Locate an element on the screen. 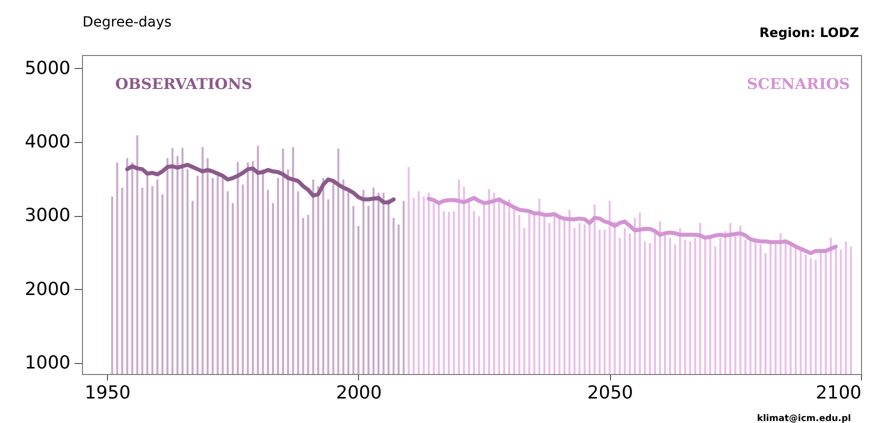  text: OBSERVATIONS is located at coordinates (183, 84).